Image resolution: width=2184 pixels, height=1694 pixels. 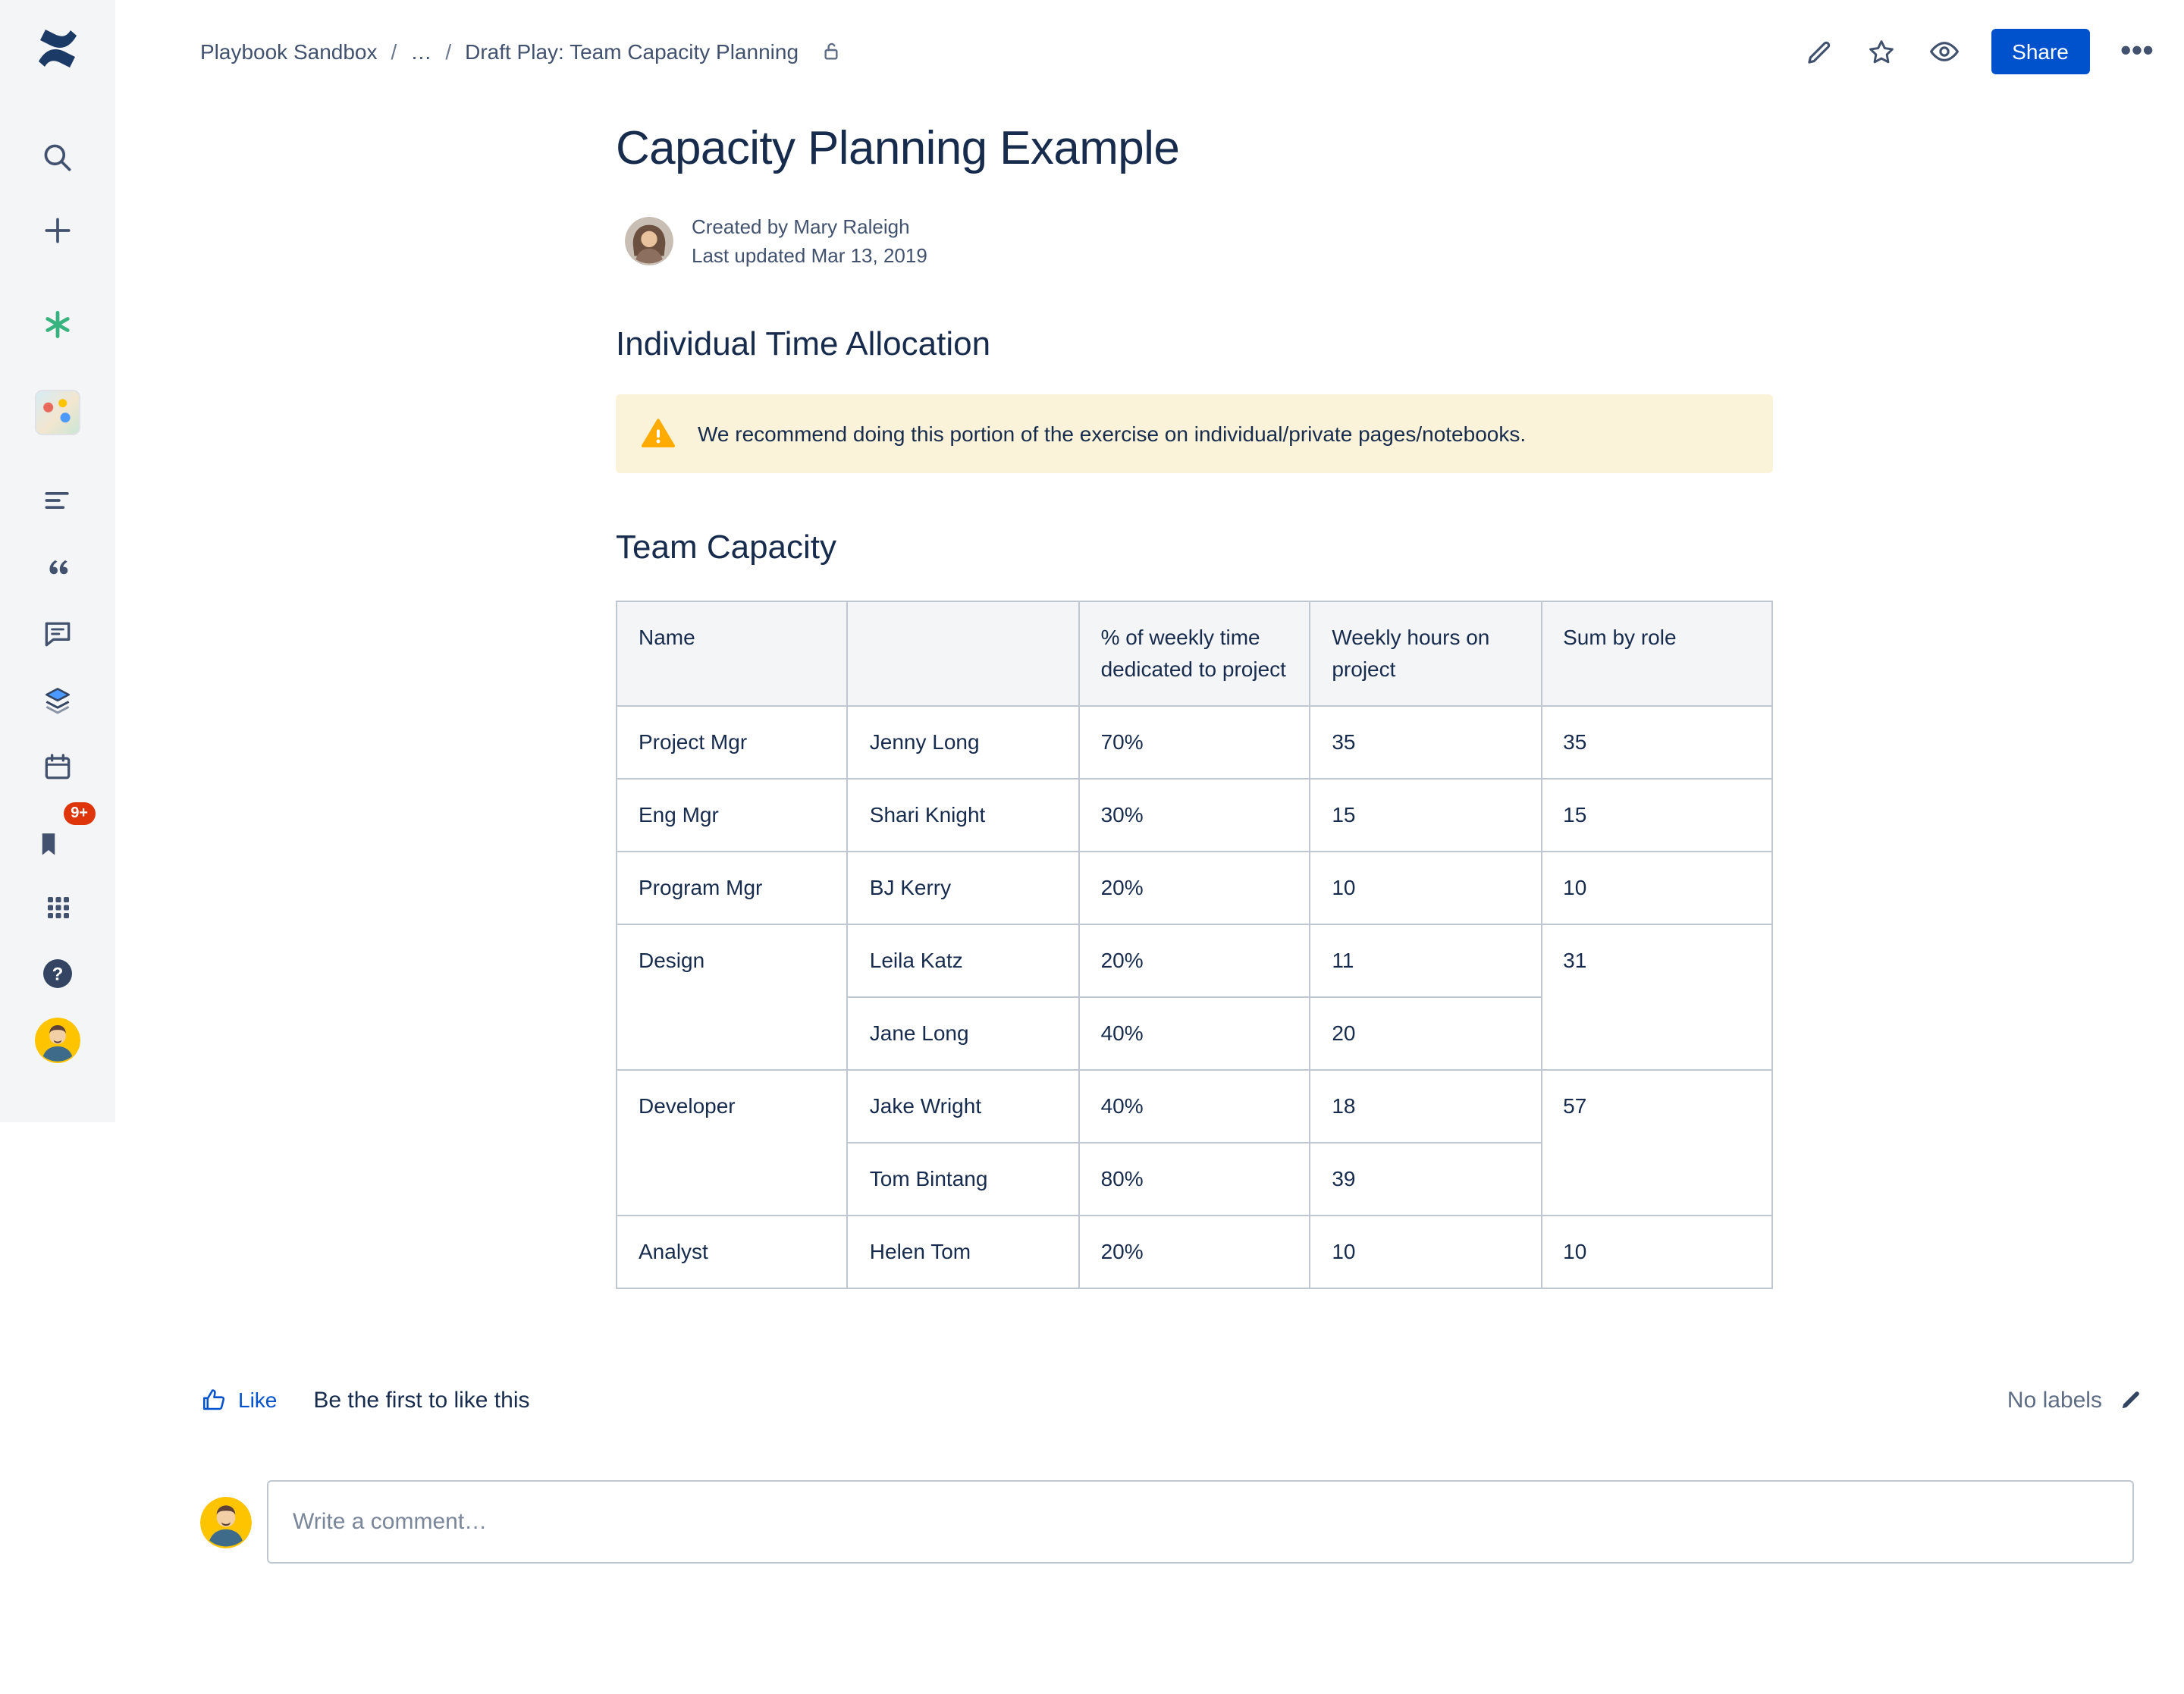 I want to click on table-row: Design Leila Katz 20% 11 31, so click(x=1194, y=997).